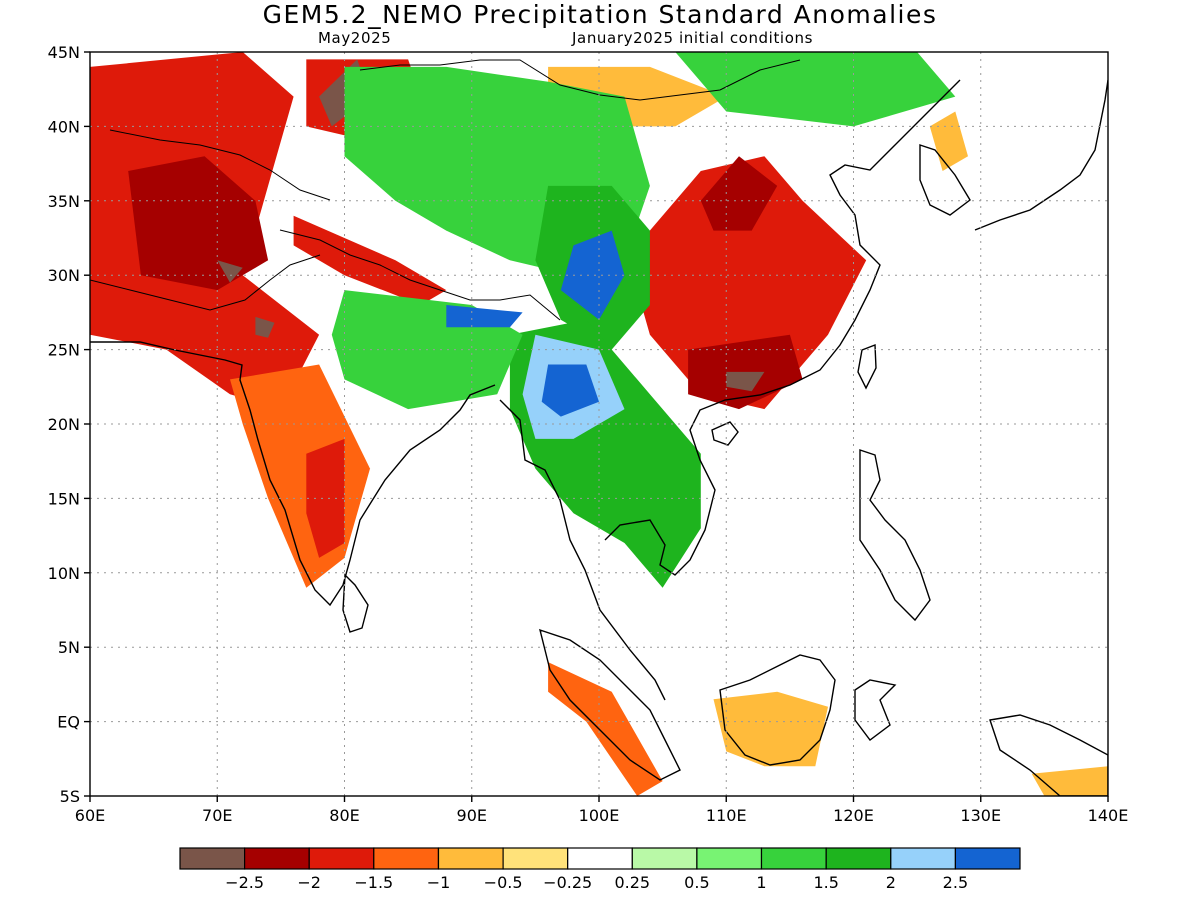  What do you see at coordinates (64, 275) in the screenshot?
I see `lat-tick-label: 30N` at bounding box center [64, 275].